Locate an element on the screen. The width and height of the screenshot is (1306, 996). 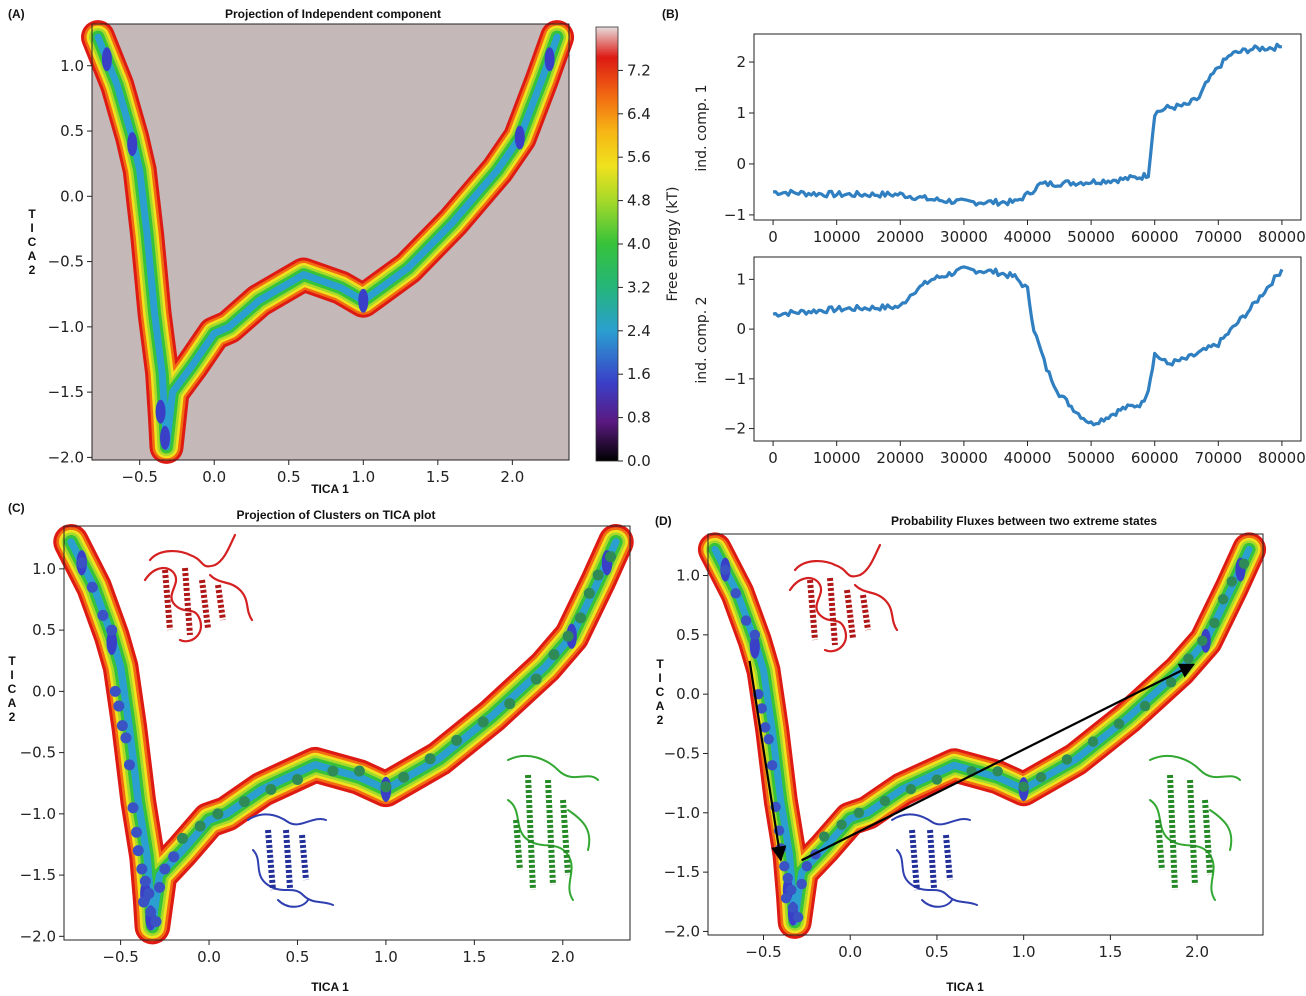
panel-c-xtick-label: 0.5 is located at coordinates (298, 957).